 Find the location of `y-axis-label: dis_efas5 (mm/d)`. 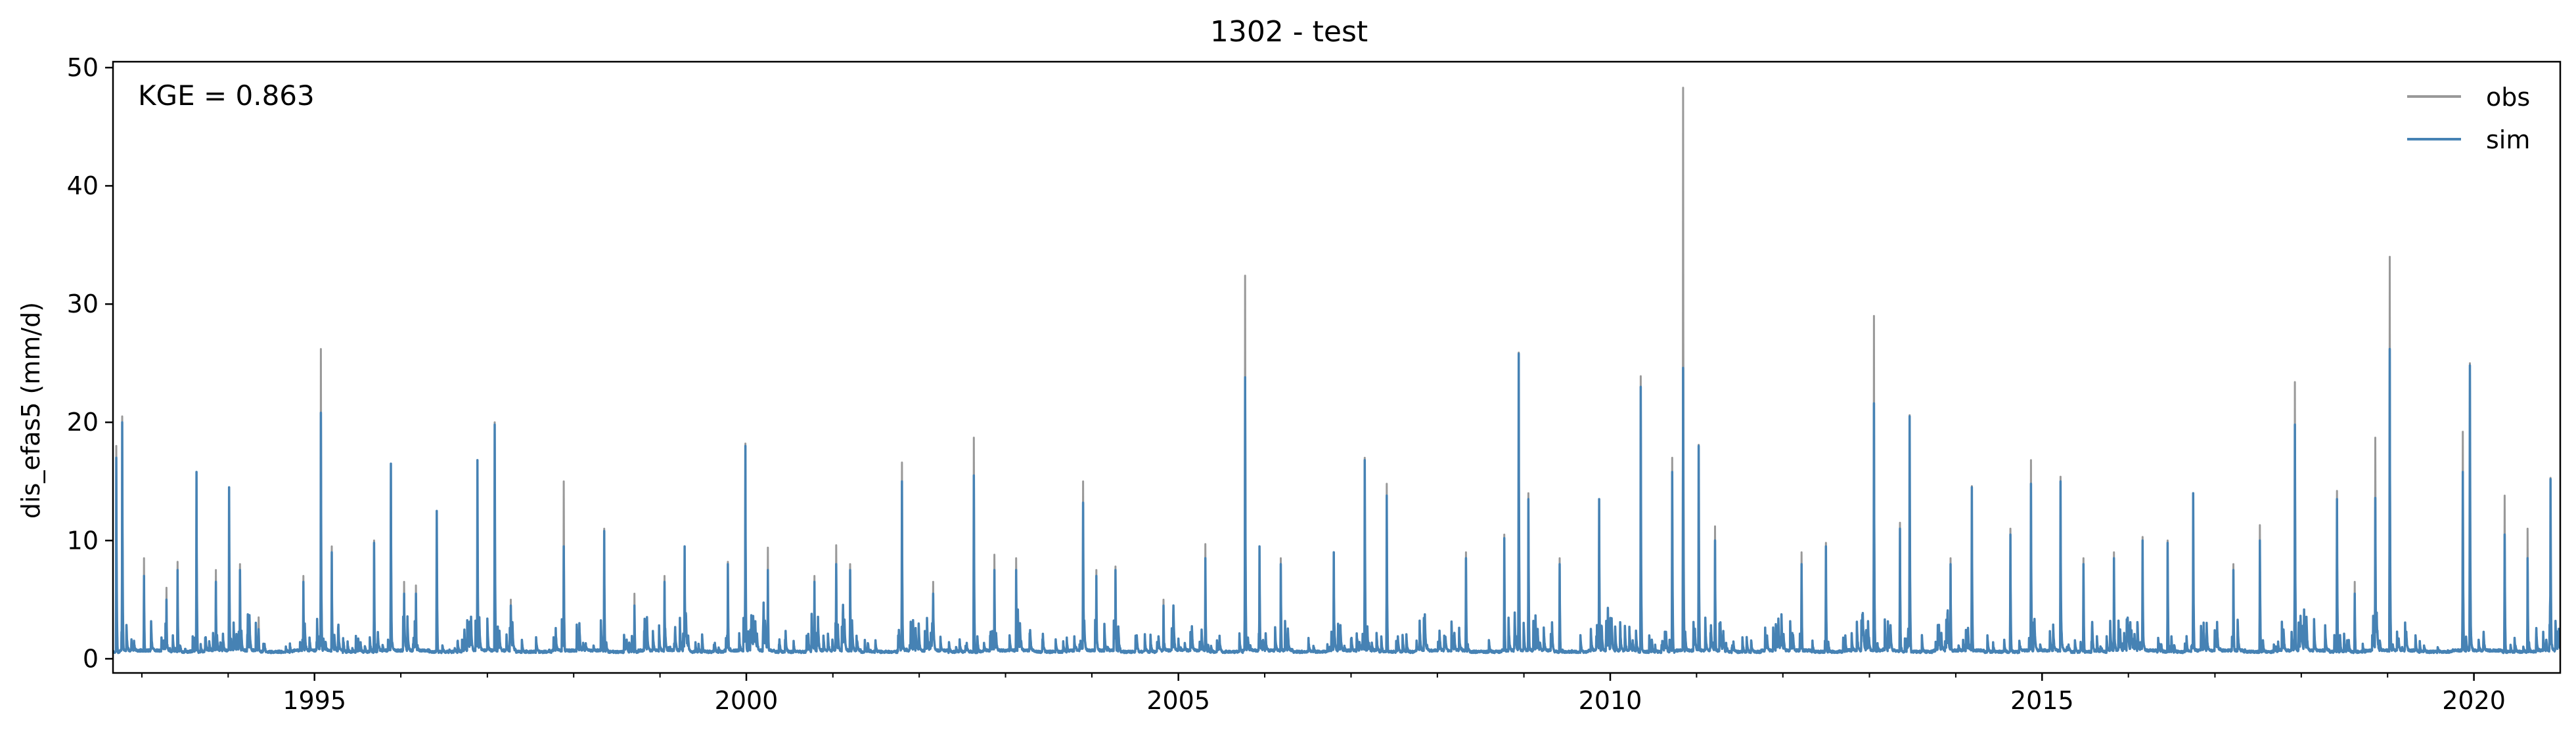

y-axis-label: dis_efas5 (mm/d) is located at coordinates (30, 410).